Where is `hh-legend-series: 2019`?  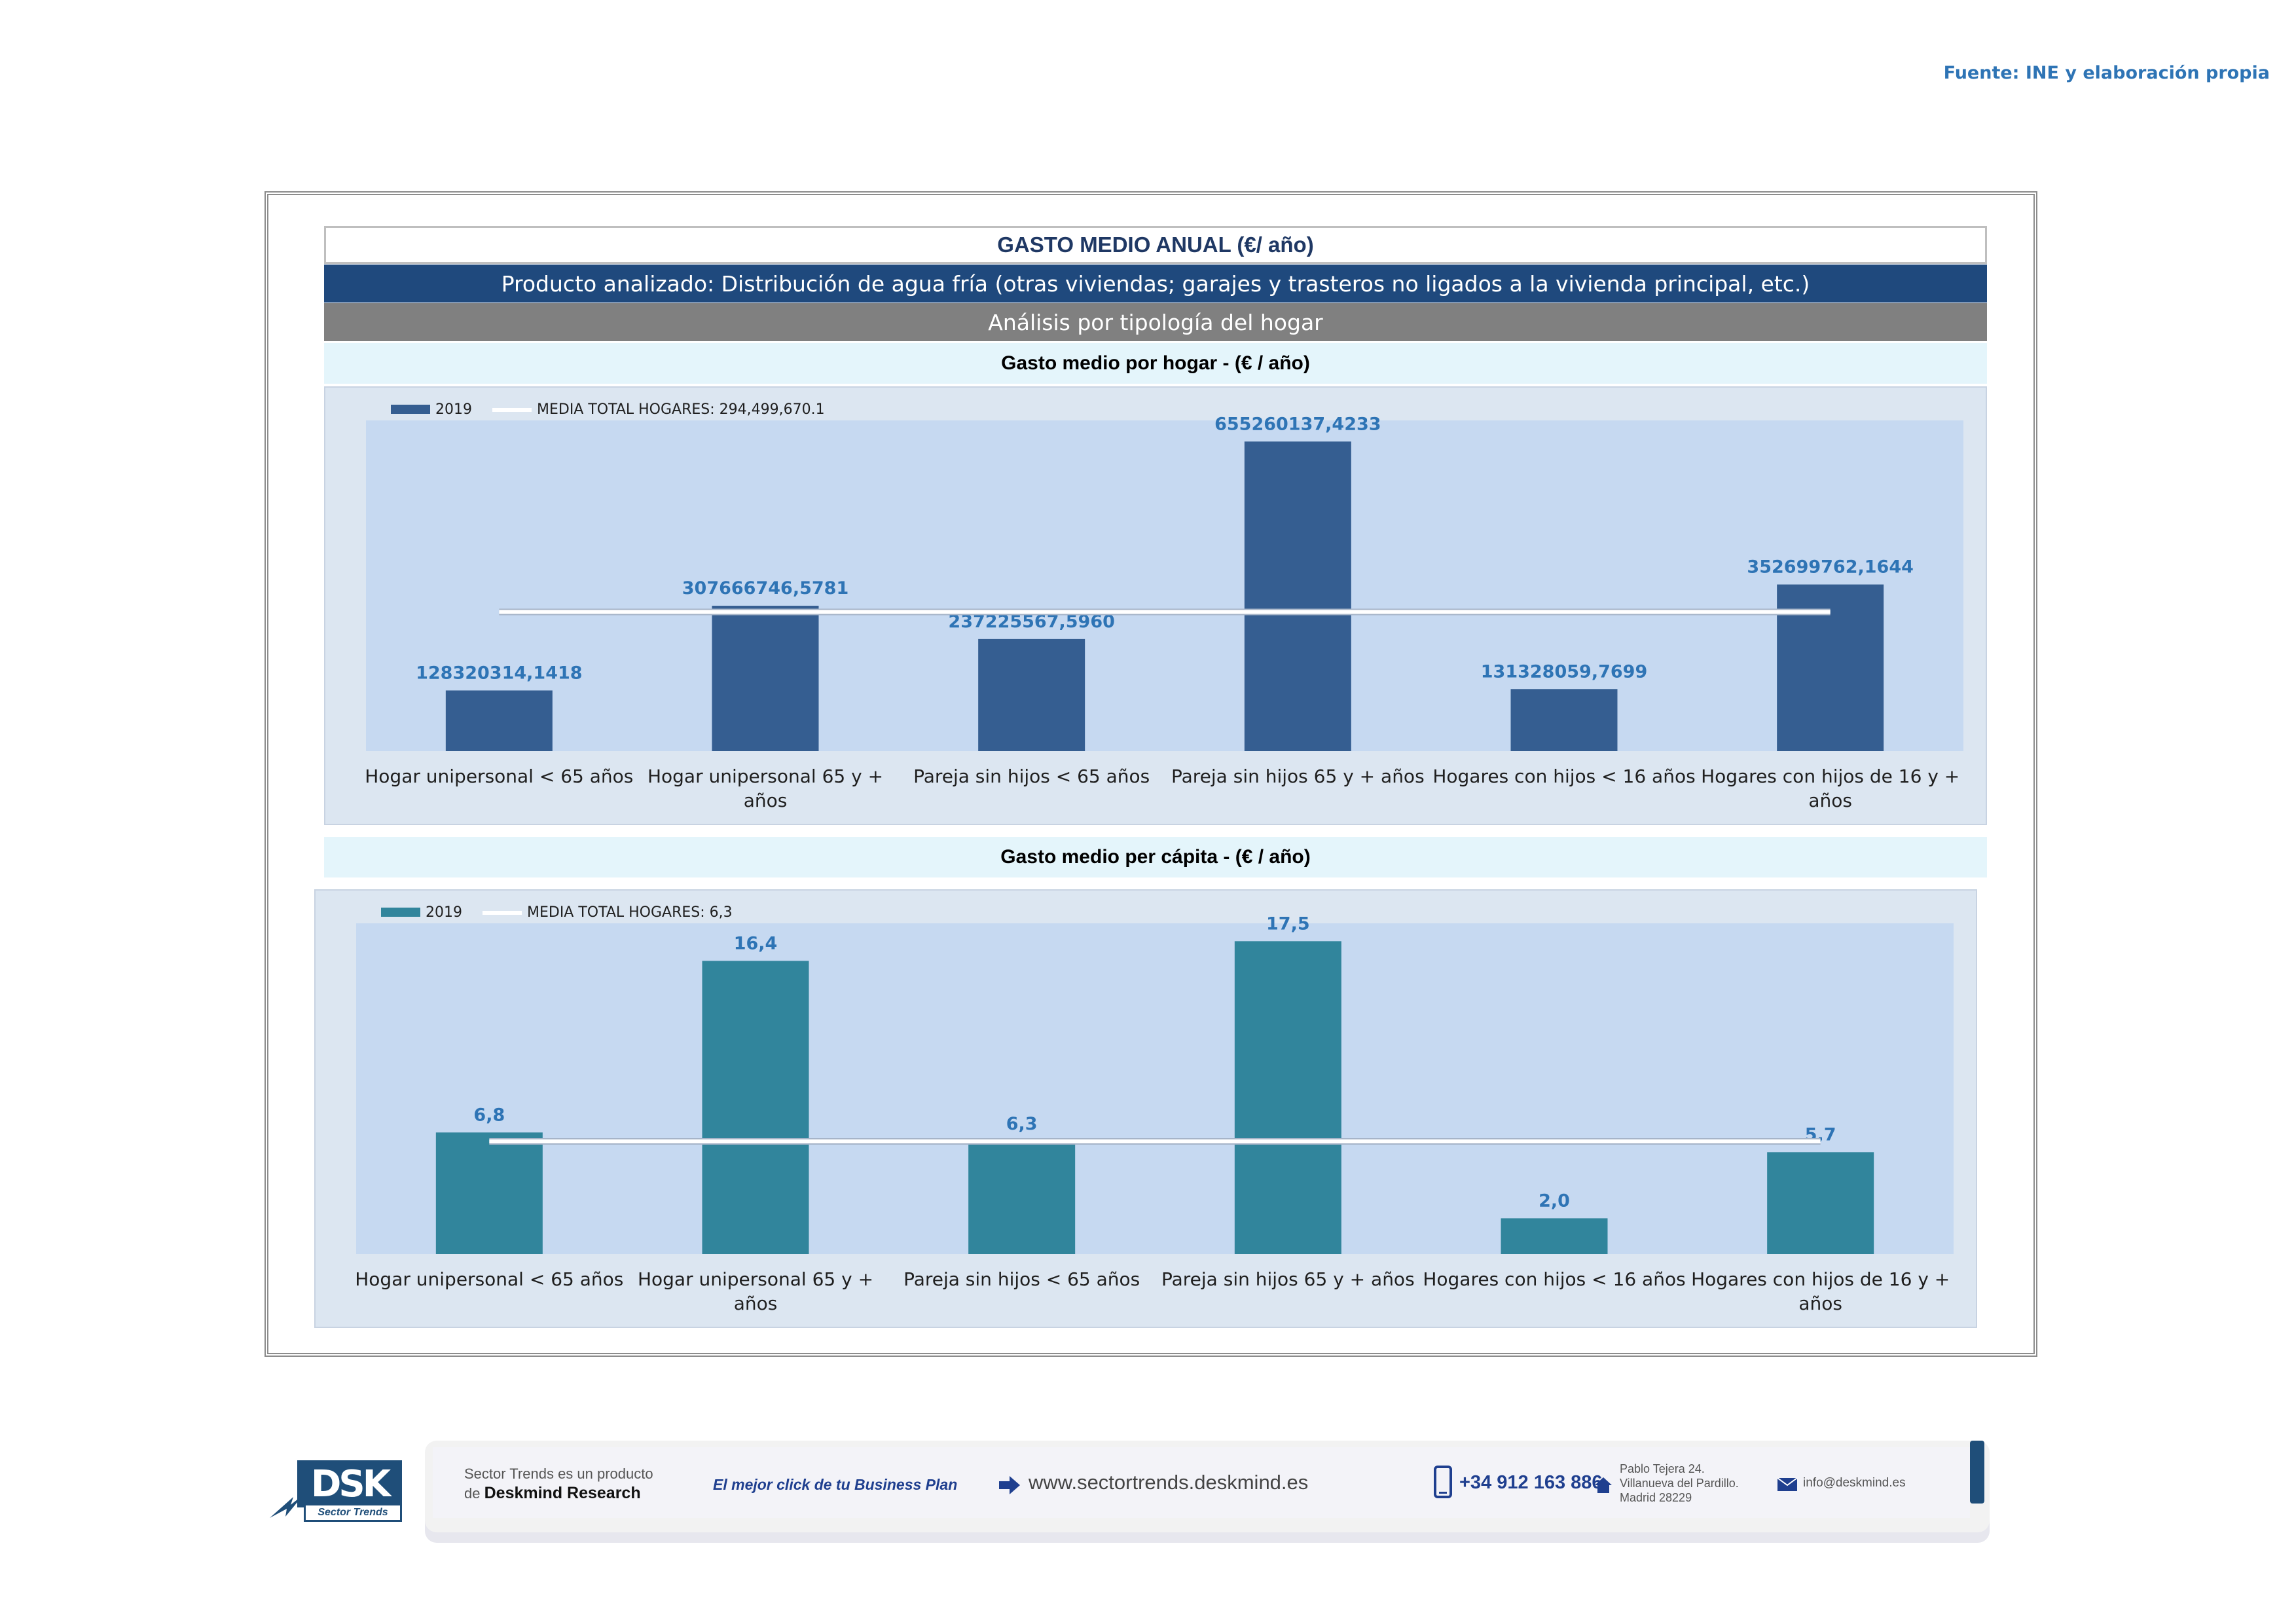 hh-legend-series: 2019 is located at coordinates (453, 409).